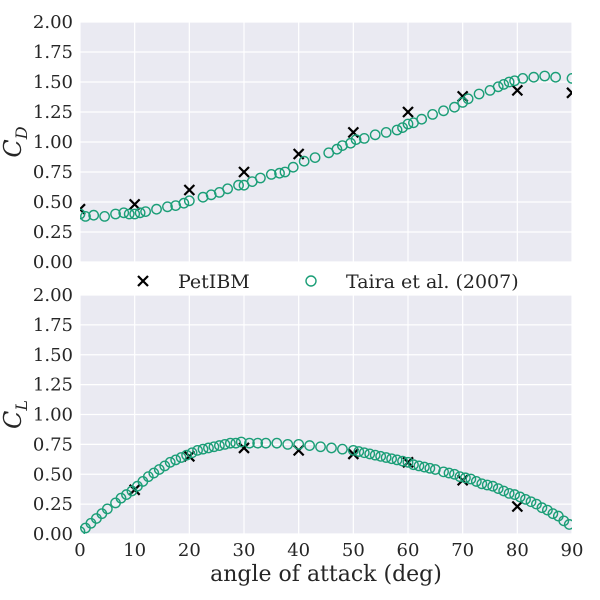  Describe the element at coordinates (244, 550) in the screenshot. I see `x-tick-label: 30` at that location.